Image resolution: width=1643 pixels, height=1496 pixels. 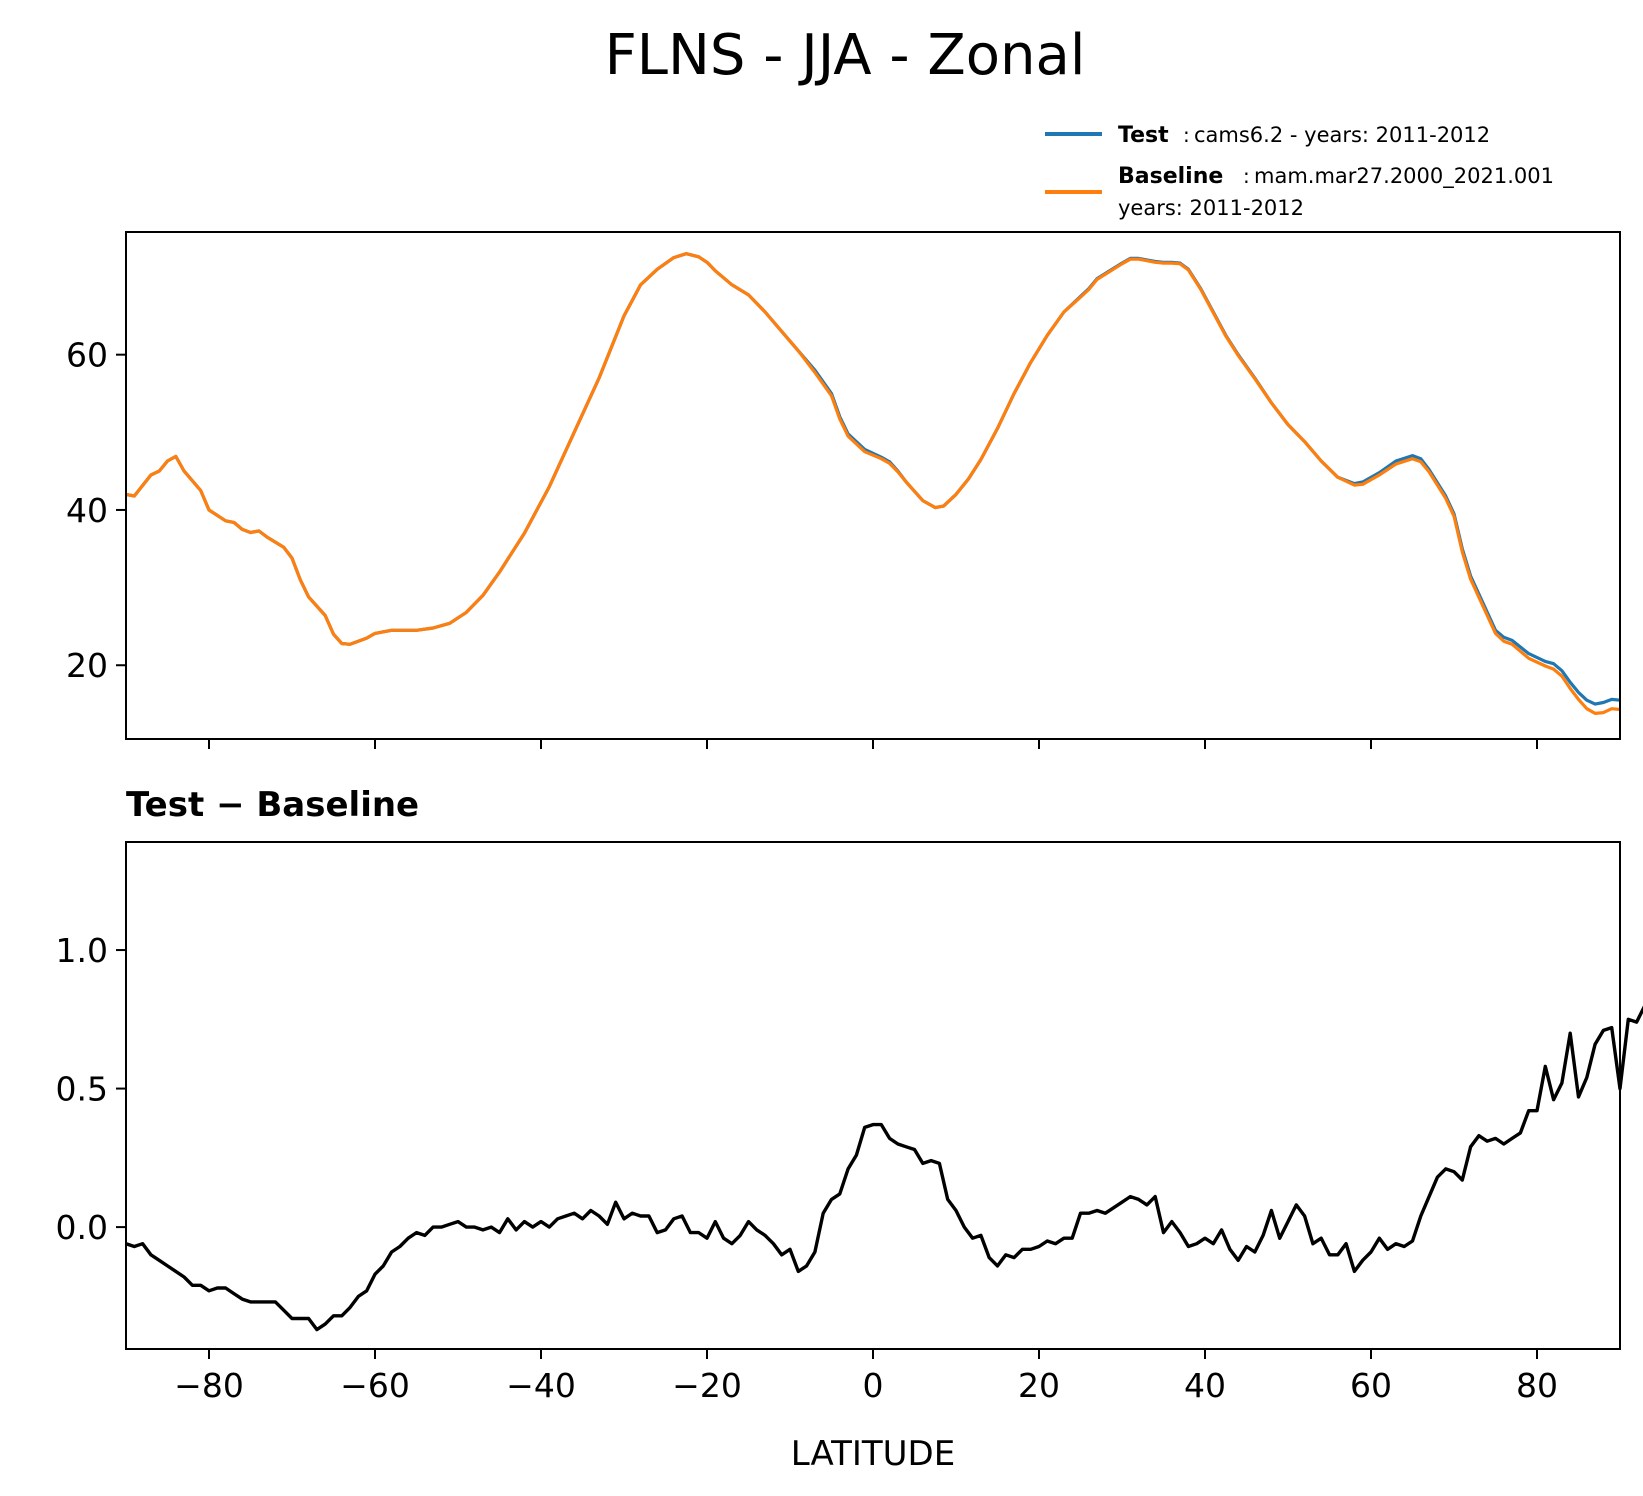 I want to click on top-y-tick-label: 40, so click(x=87, y=510).